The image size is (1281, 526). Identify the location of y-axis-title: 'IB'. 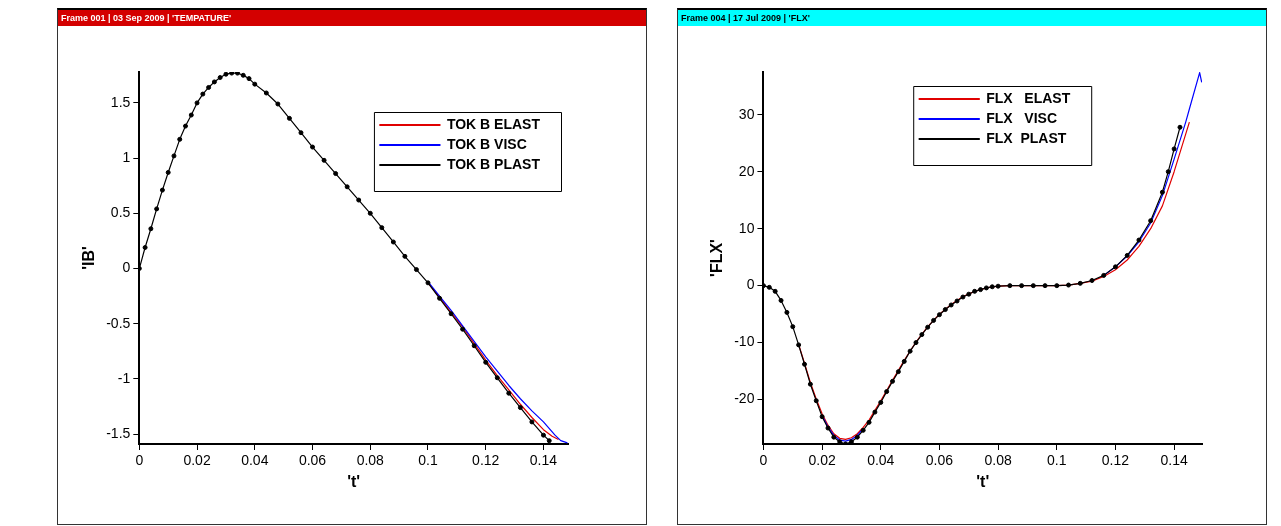
(89, 258).